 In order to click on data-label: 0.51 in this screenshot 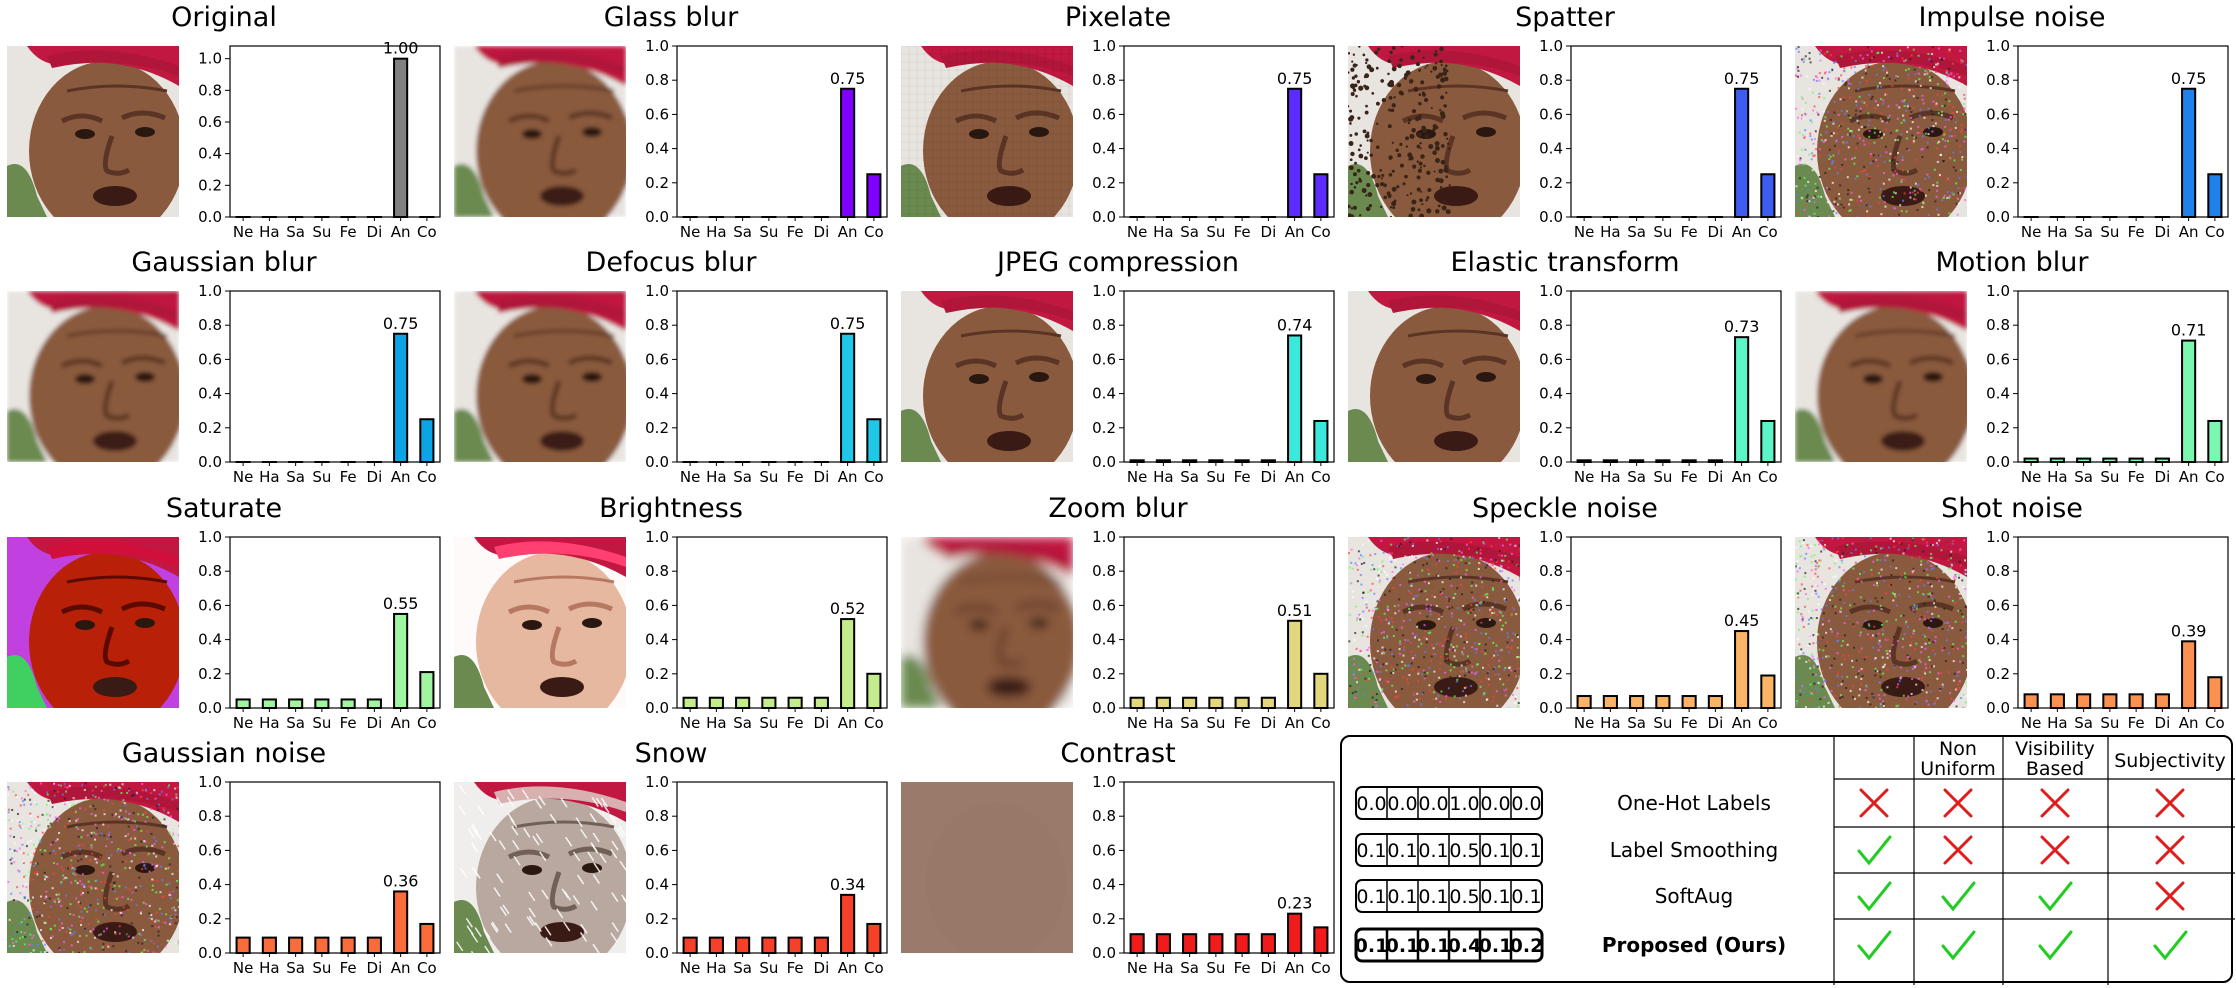, I will do `click(1295, 610)`.